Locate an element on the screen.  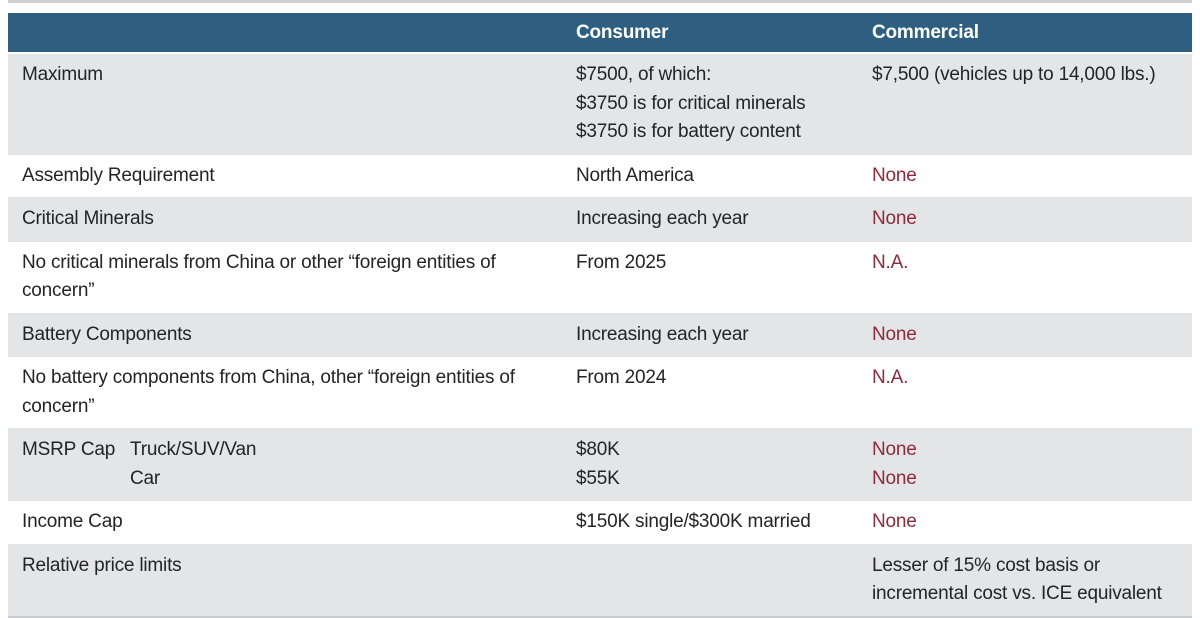
row-label-cell: Assembly Requirement is located at coordinates (118, 175).